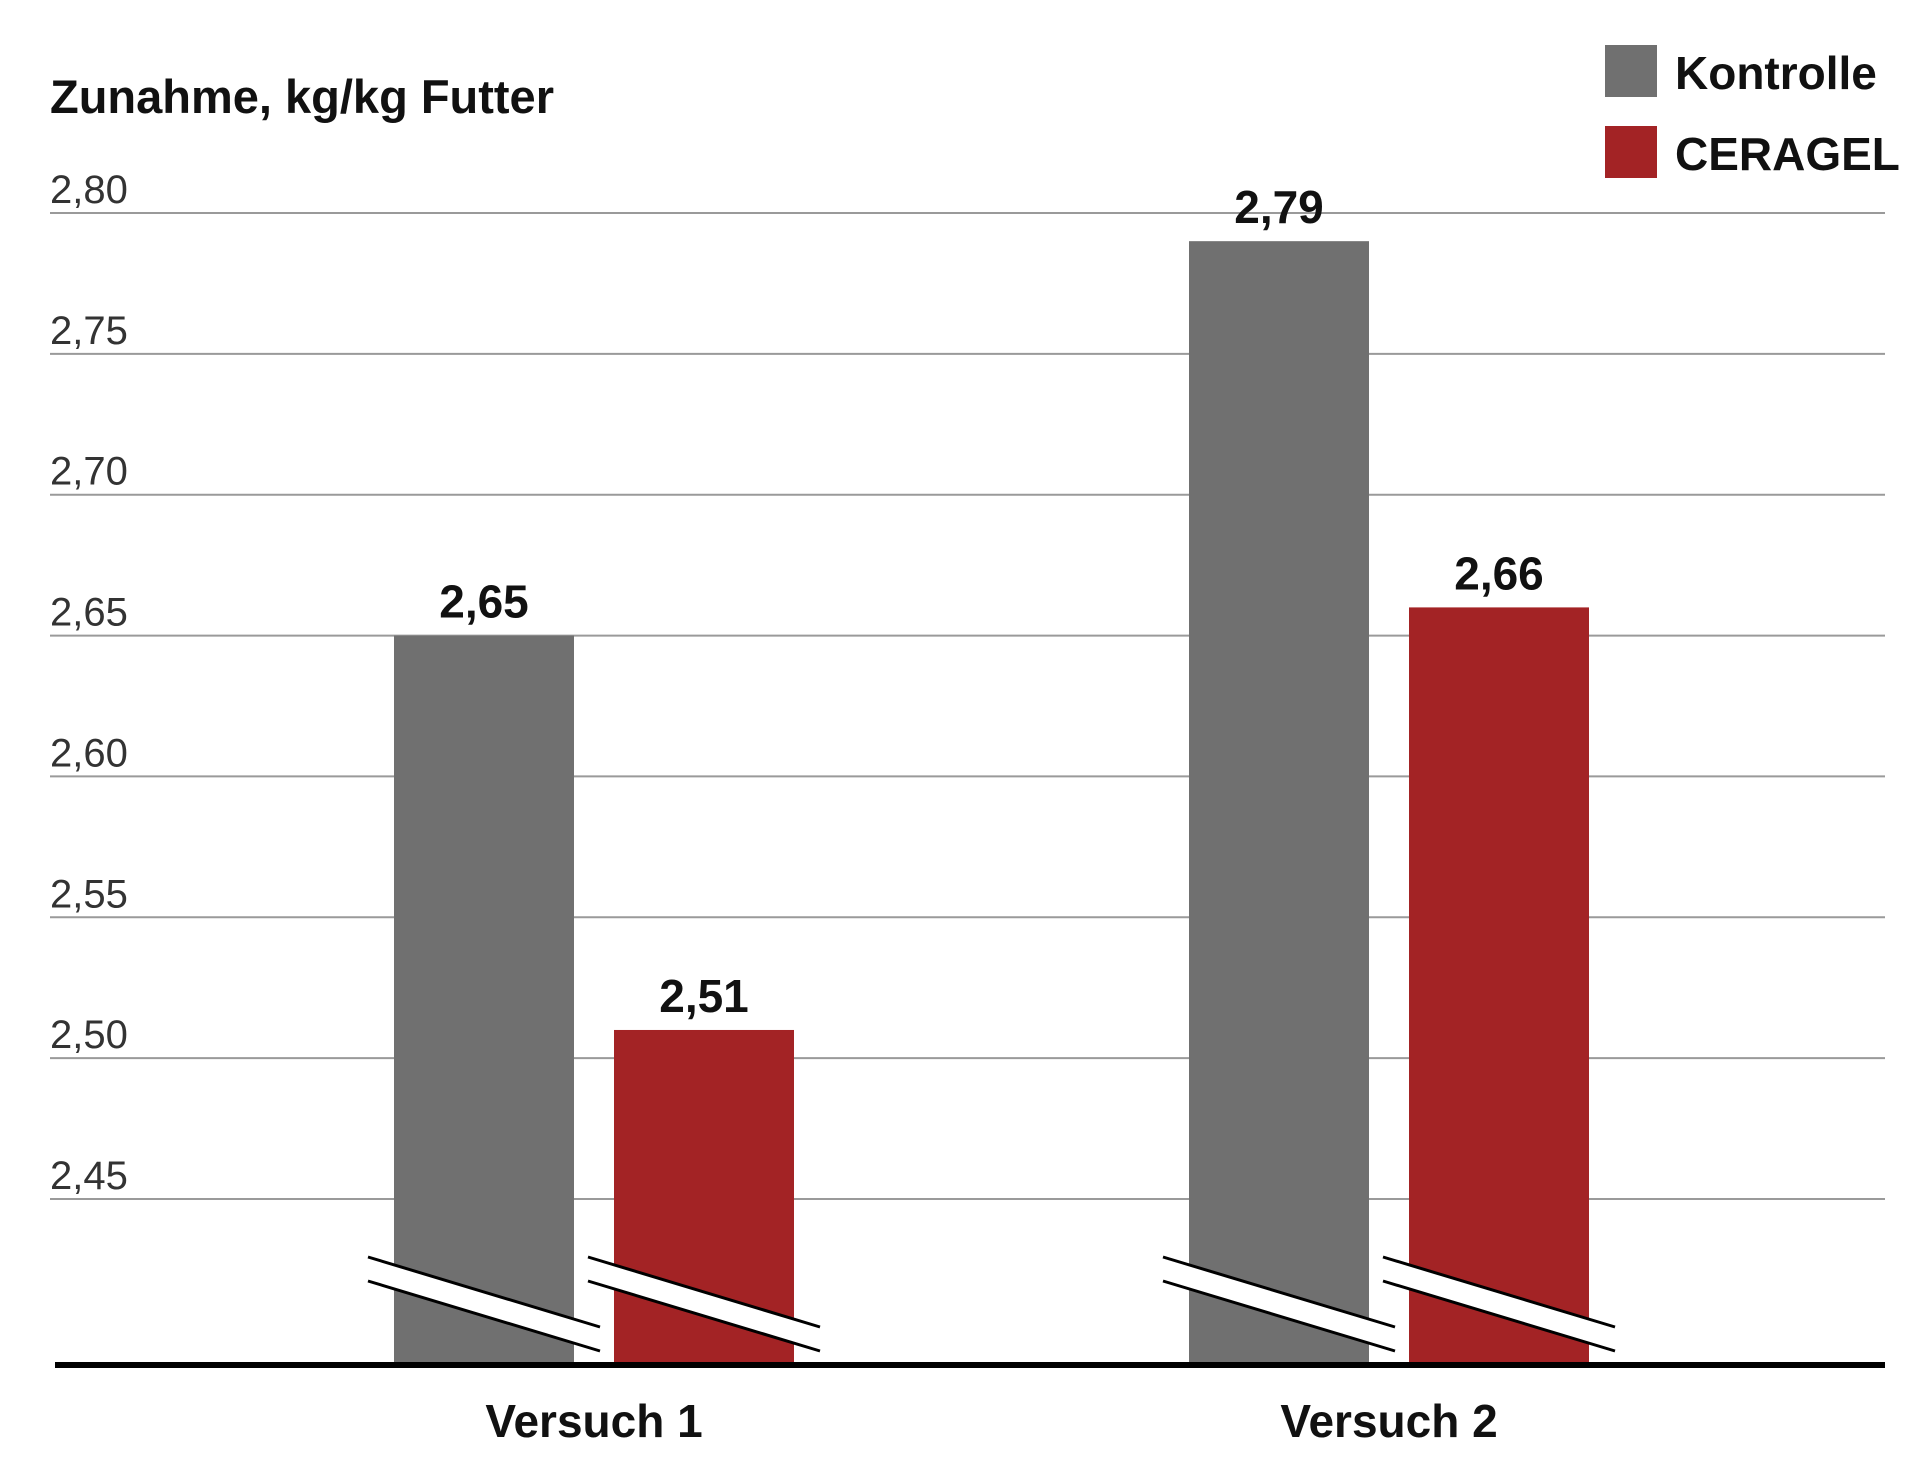 The width and height of the screenshot is (1920, 1458). Describe the element at coordinates (89, 1176) in the screenshot. I see `y-tick-label: 2,45` at that location.